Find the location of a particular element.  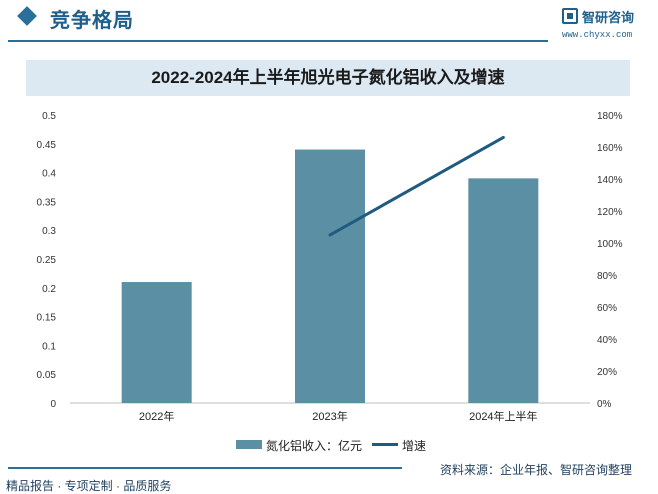

legend-line-label: 增速 is located at coordinates (414, 446).